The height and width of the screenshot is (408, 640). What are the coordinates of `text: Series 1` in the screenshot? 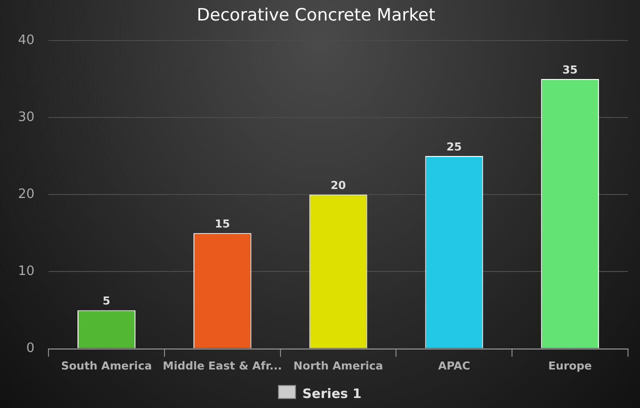 It's located at (332, 394).